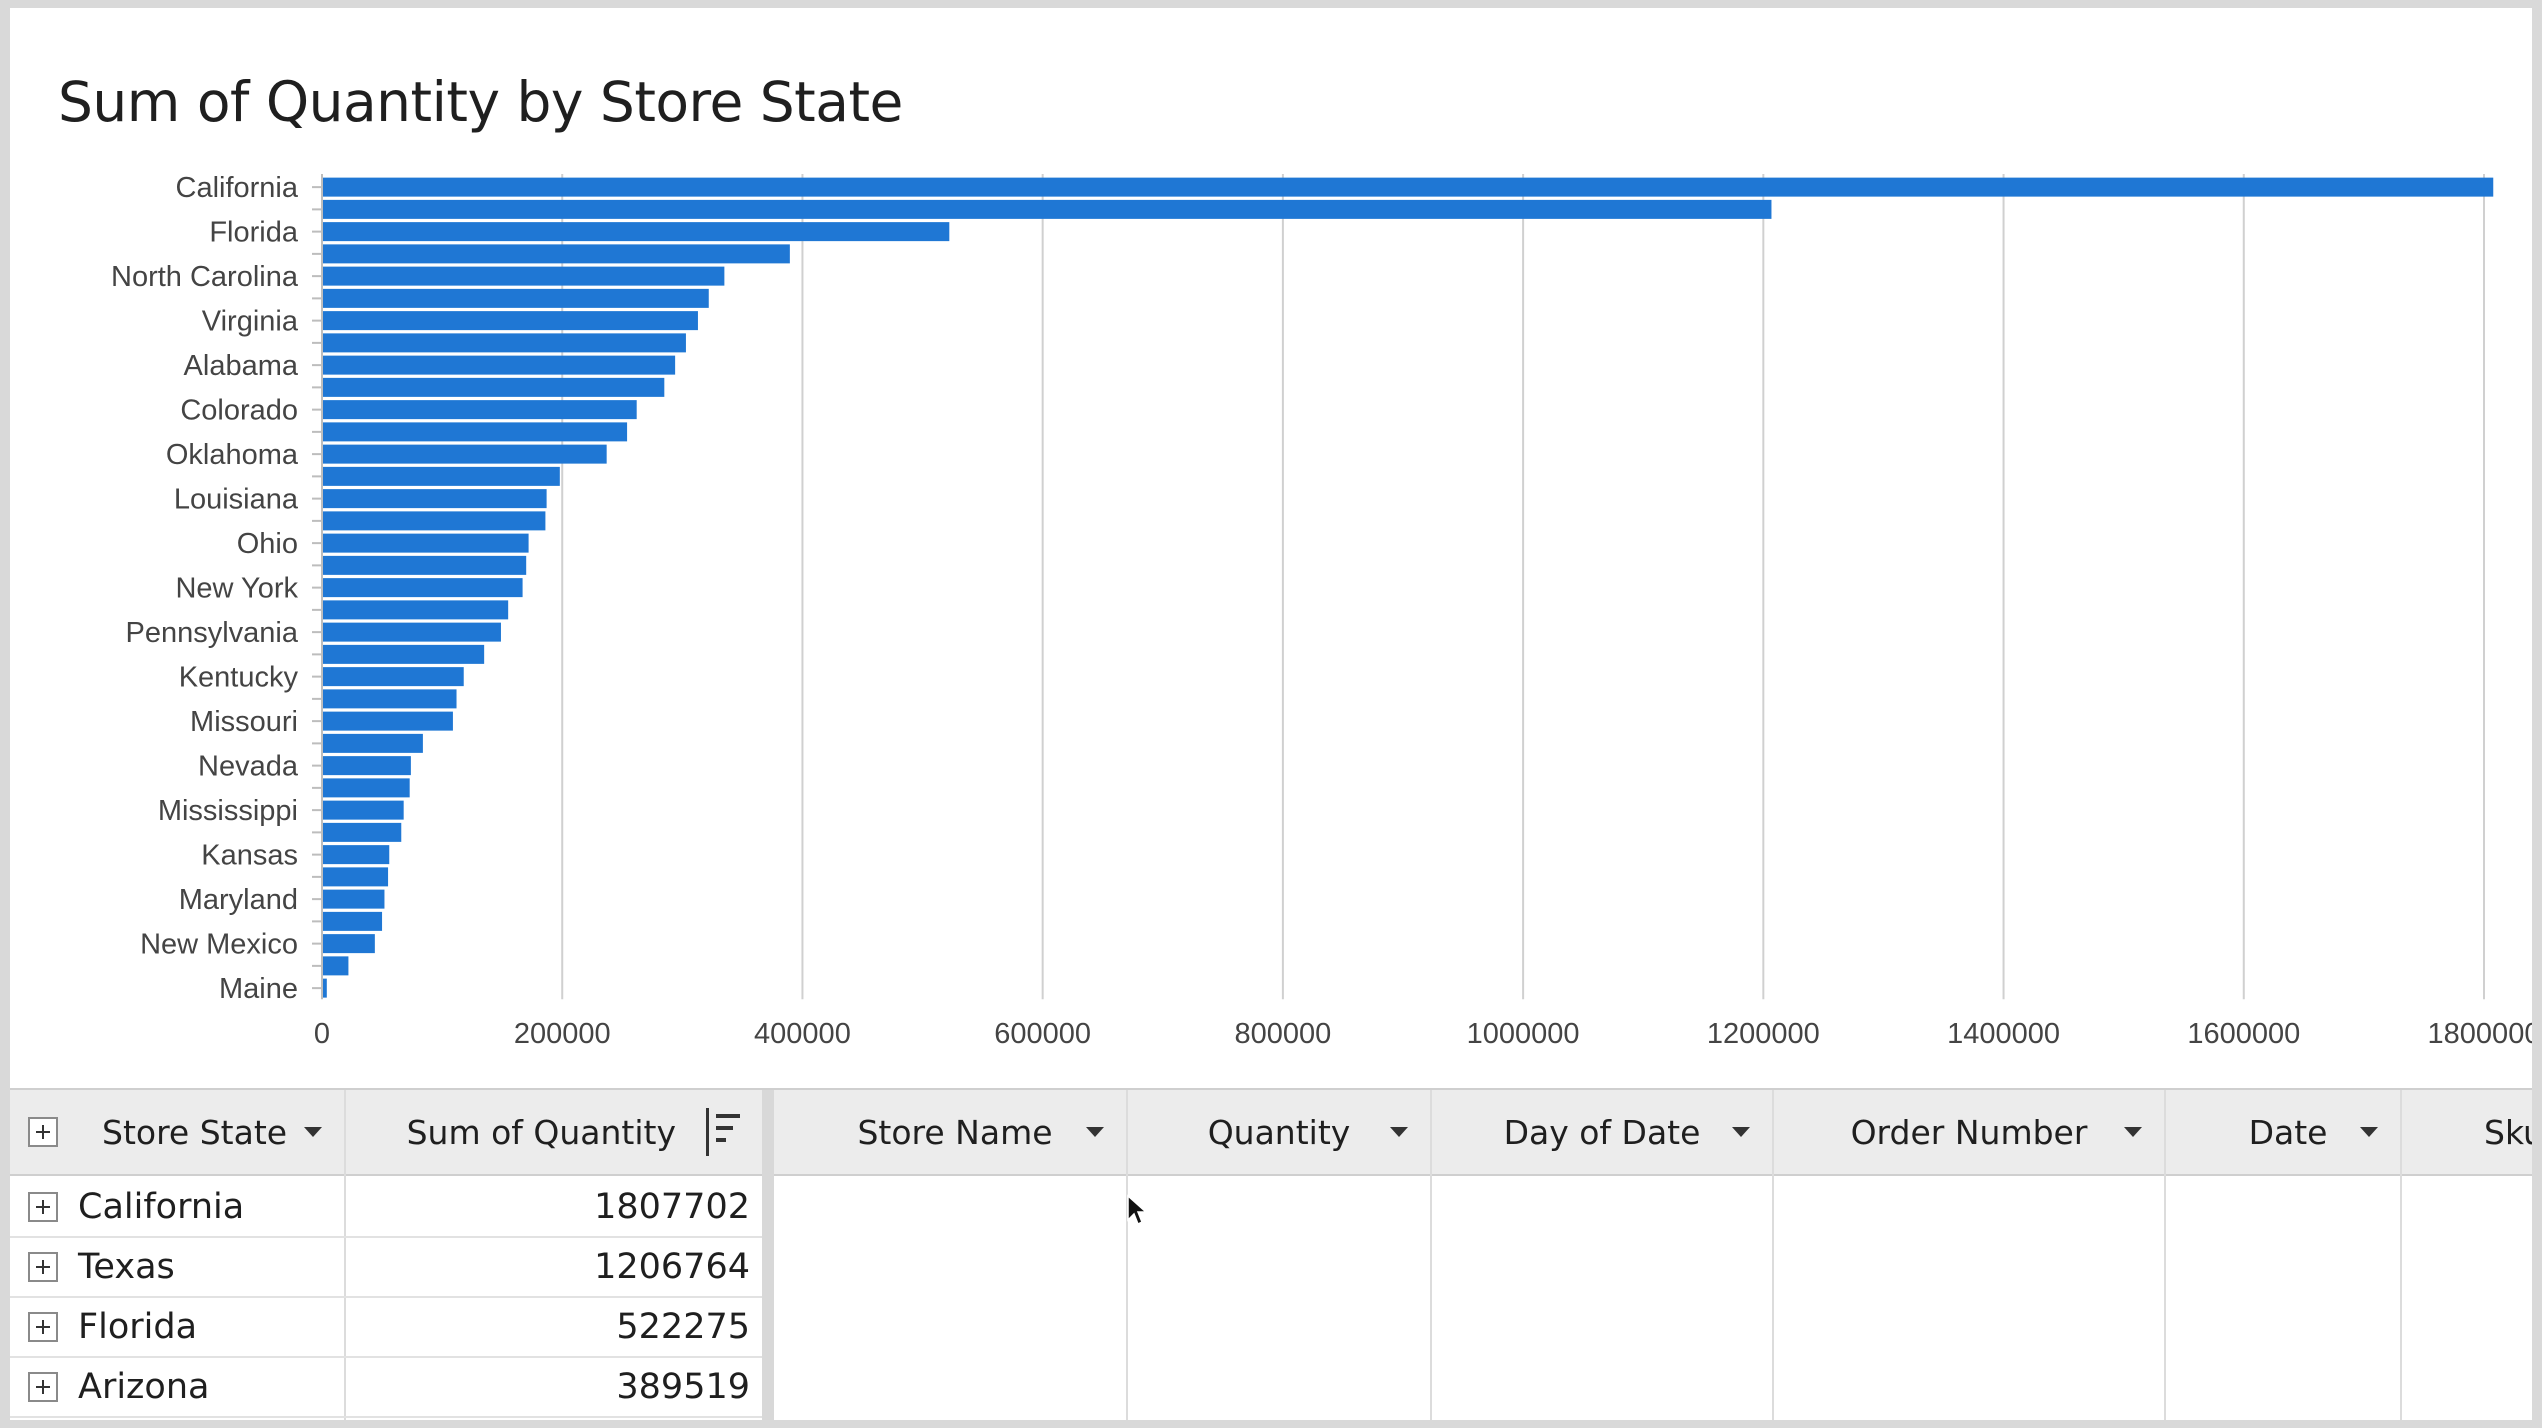  Describe the element at coordinates (386, 1208) in the screenshot. I see `table-row: California 1807702` at that location.